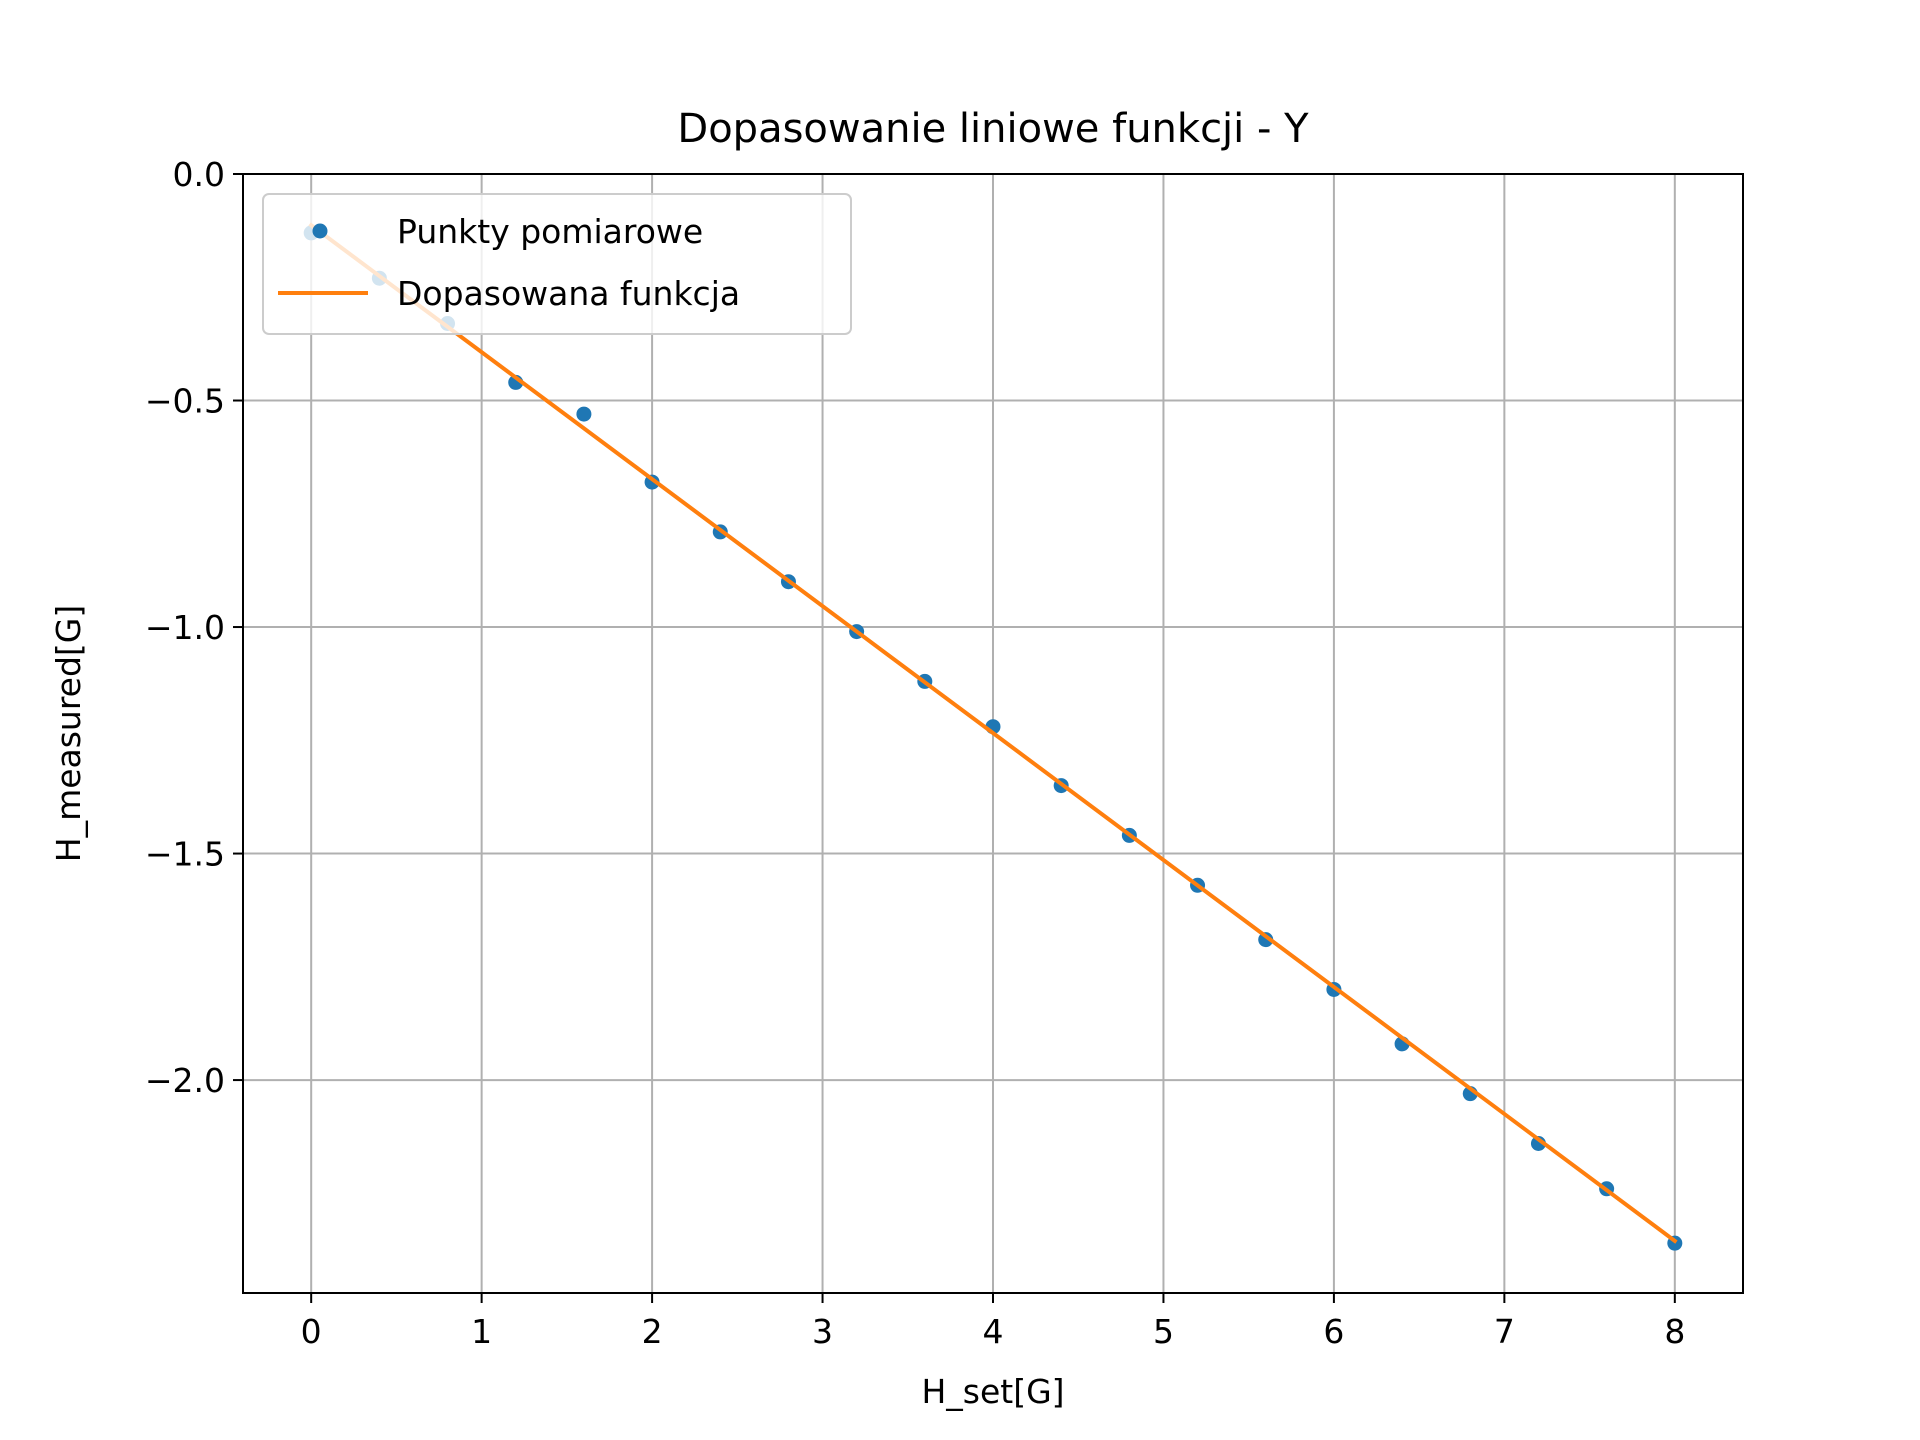 The width and height of the screenshot is (1920, 1440). What do you see at coordinates (652, 1331) in the screenshot?
I see `x-tick-label: 2` at bounding box center [652, 1331].